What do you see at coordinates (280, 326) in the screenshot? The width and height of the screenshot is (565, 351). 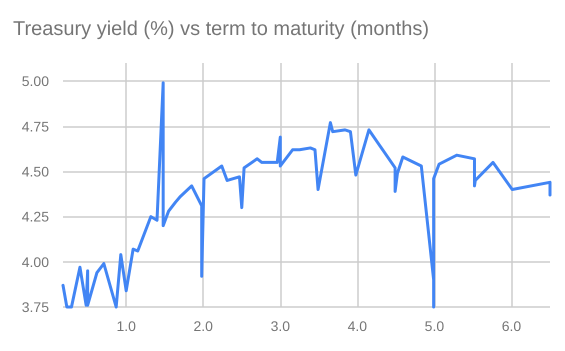 I see `x-tick-label: 3.0` at bounding box center [280, 326].